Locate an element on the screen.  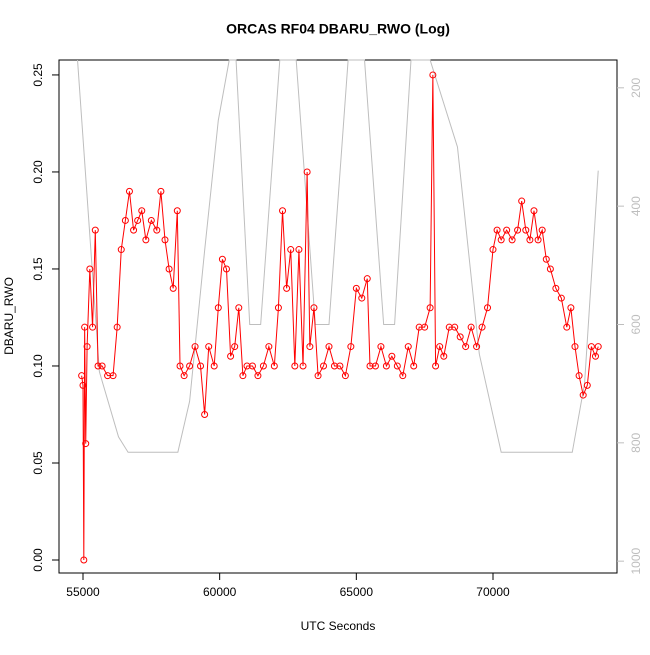
x-tick-label: 60000 is located at coordinates (220, 592).